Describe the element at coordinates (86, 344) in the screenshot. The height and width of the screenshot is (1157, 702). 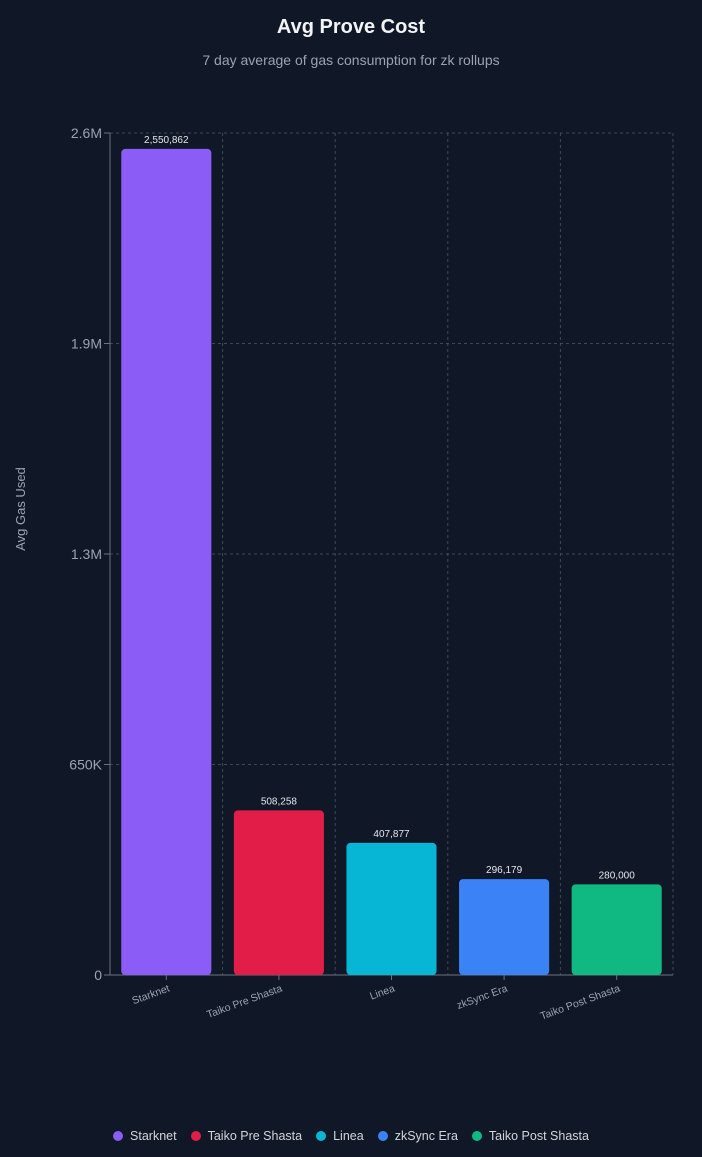
I see `y-tick-label: 1.9M` at that location.